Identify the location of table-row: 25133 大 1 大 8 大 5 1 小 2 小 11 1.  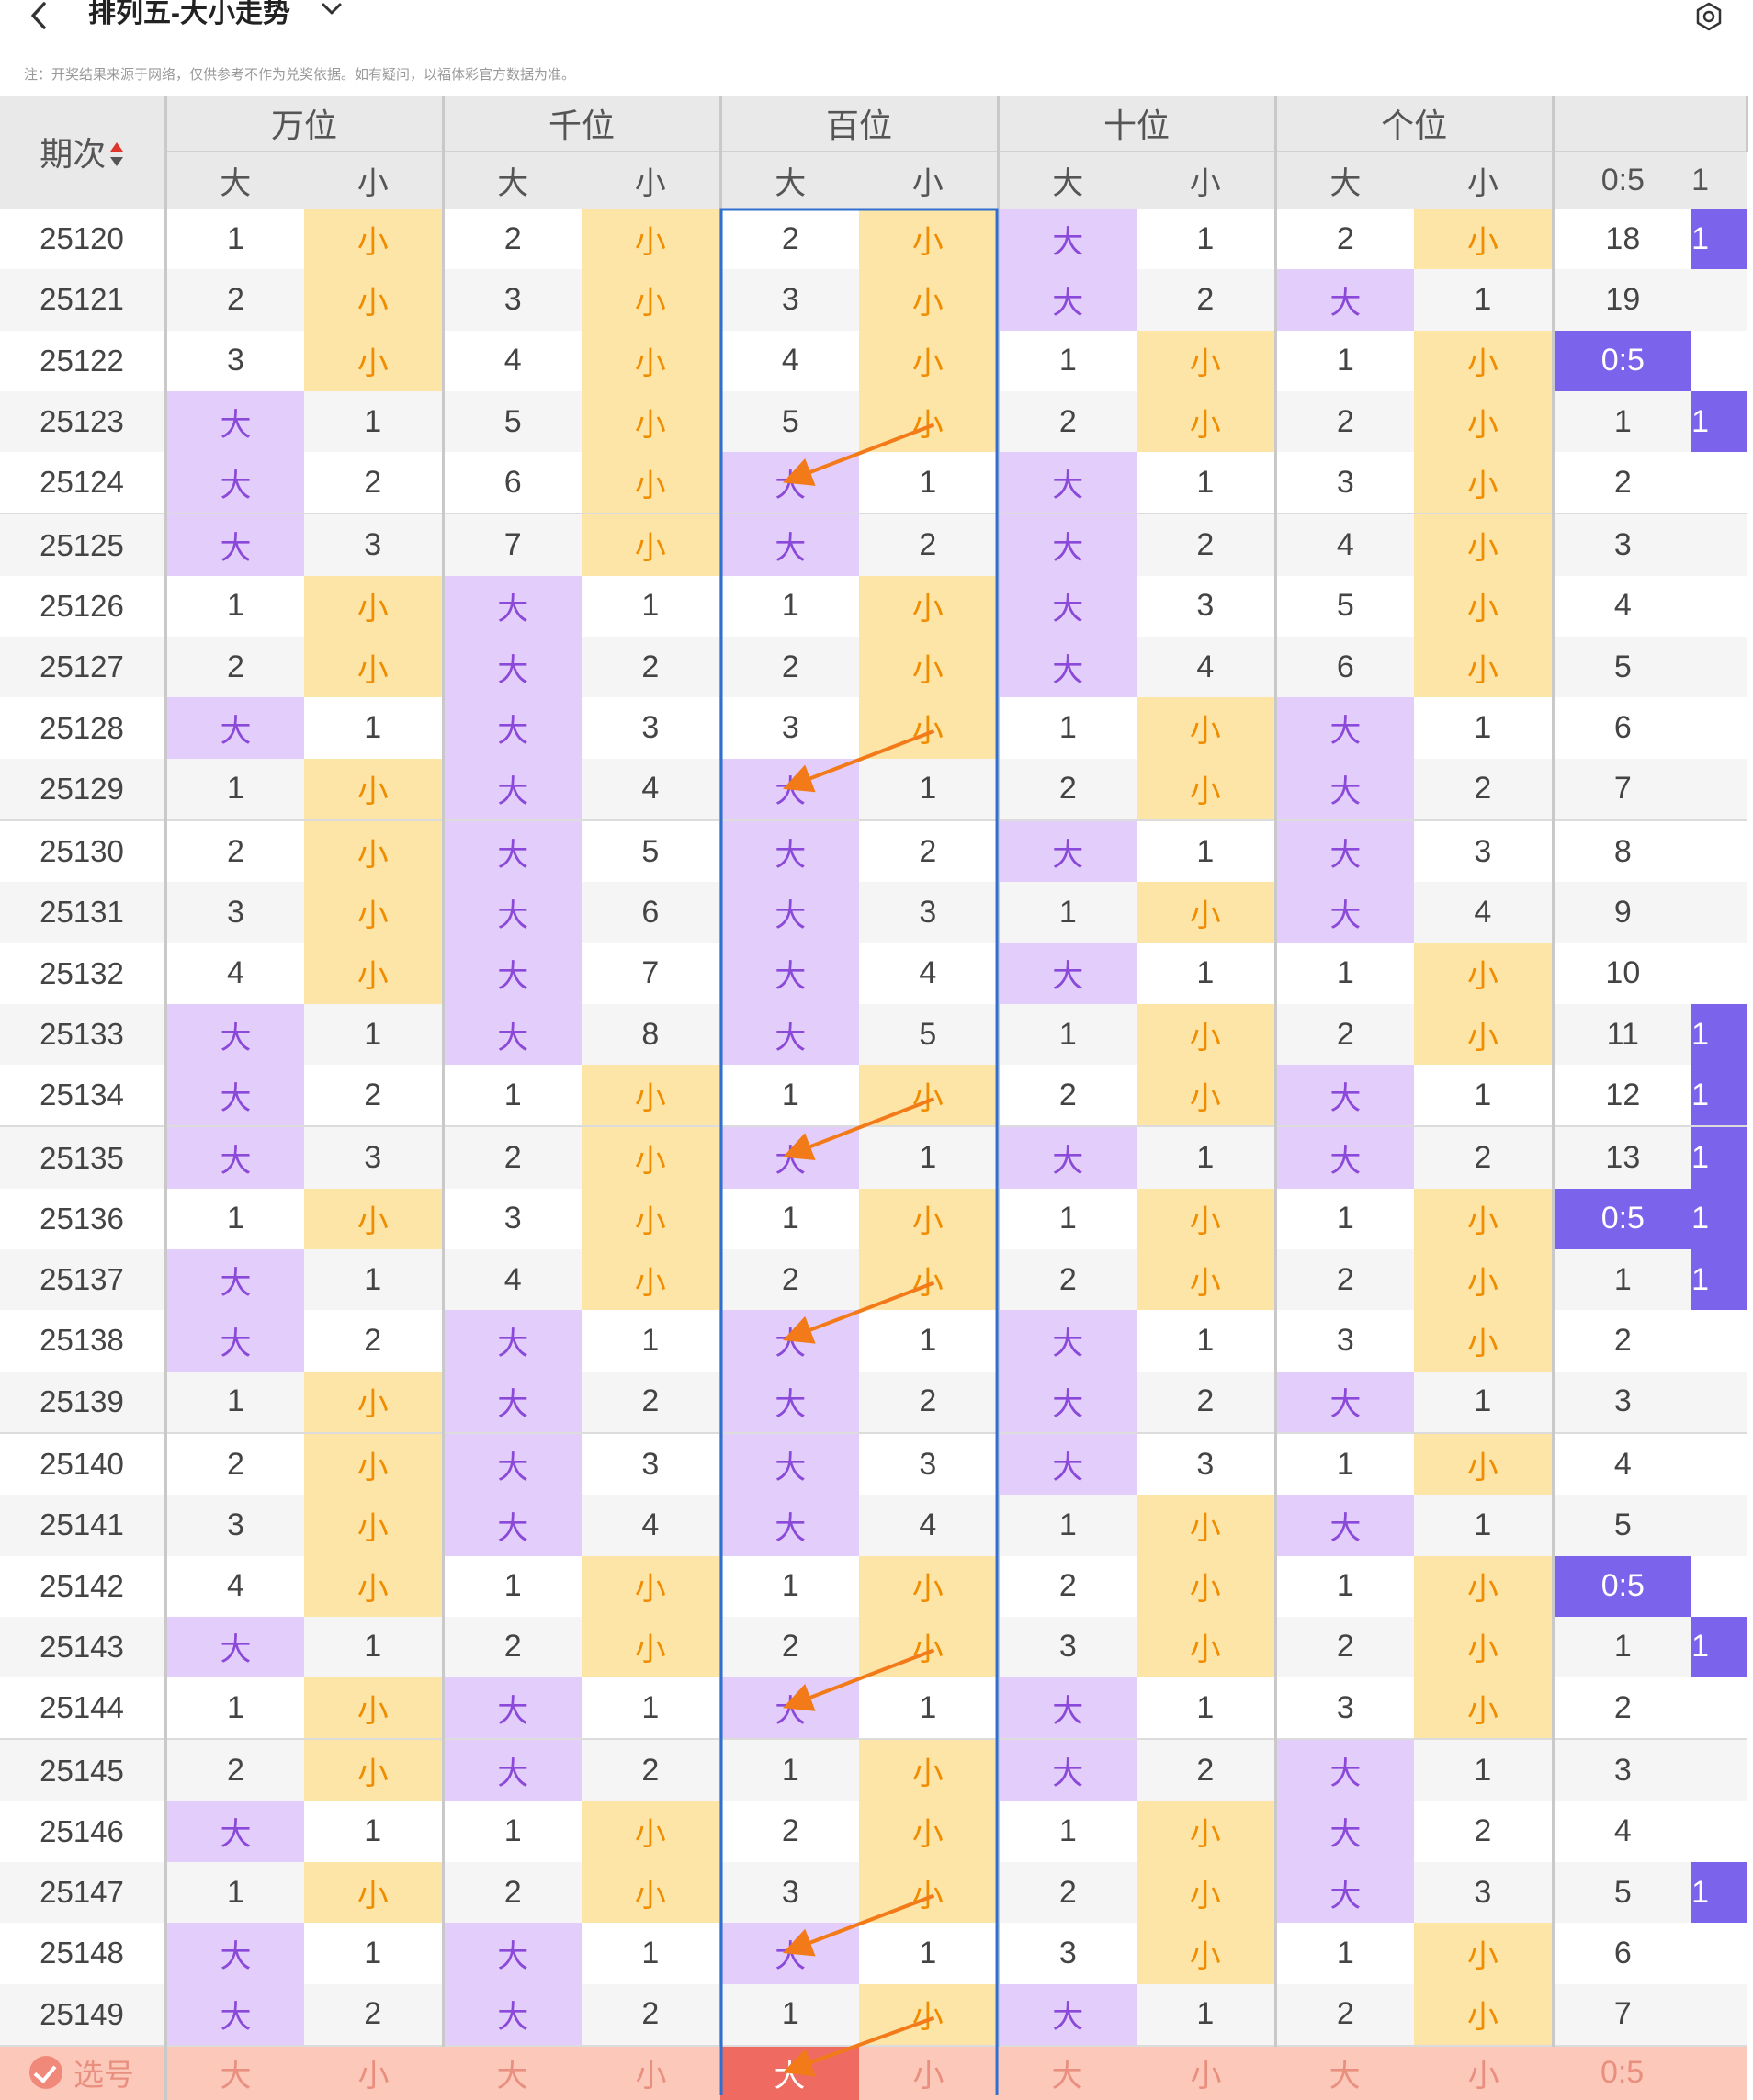
(873, 1034).